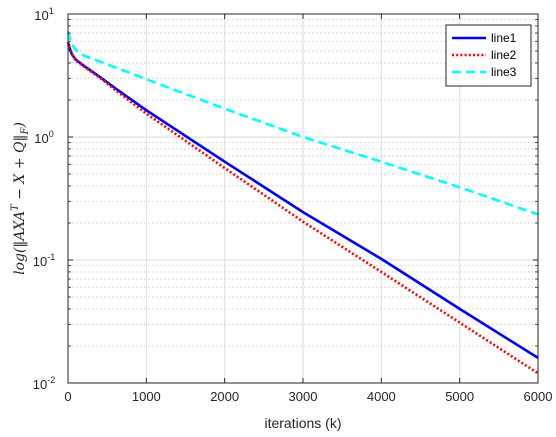 The height and width of the screenshot is (437, 556). I want to click on x-tick-label: 4000, so click(381, 396).